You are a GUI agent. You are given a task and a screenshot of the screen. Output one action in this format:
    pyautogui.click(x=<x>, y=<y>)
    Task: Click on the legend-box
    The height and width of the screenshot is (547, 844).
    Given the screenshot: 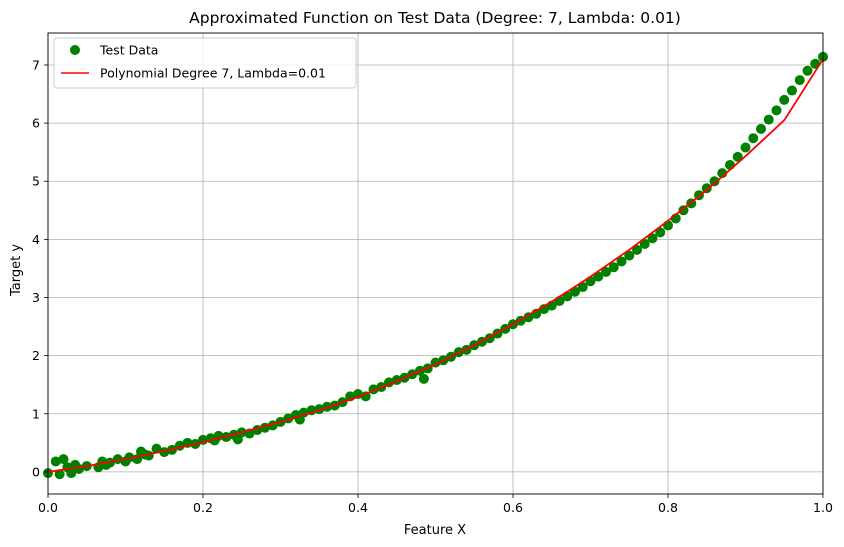 What is the action you would take?
    pyautogui.click(x=205, y=63)
    